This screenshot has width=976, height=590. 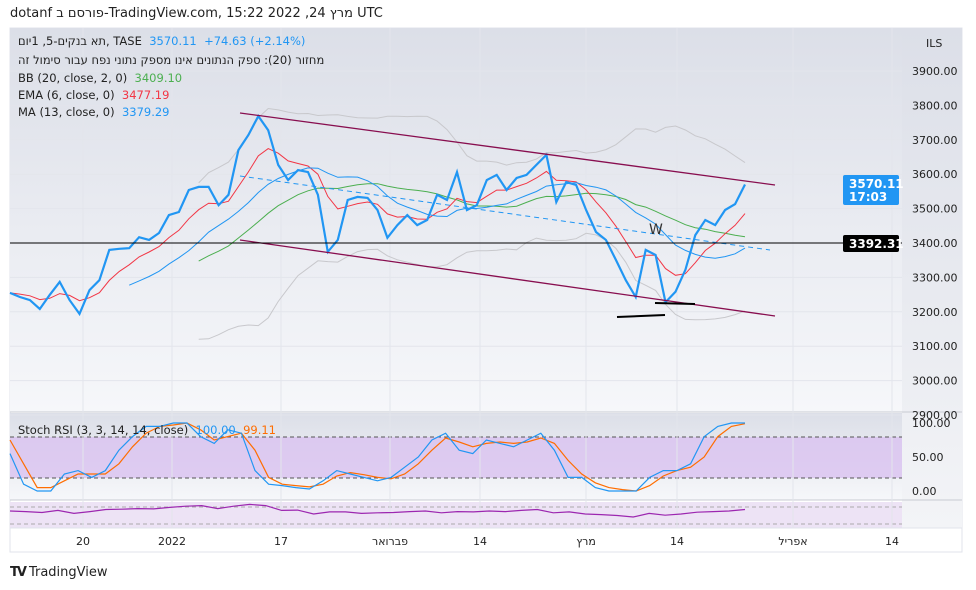 I want to click on symbol-price: 3570.11, so click(x=173, y=41).